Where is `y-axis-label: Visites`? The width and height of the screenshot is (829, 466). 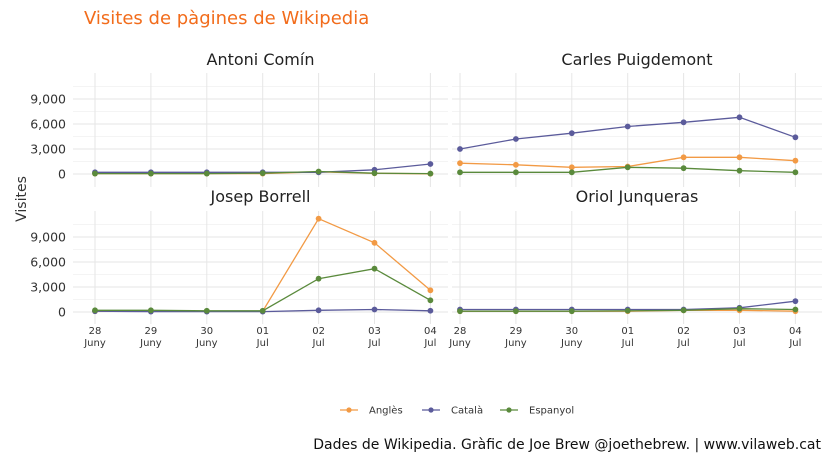
y-axis-label: Visites is located at coordinates (22, 199).